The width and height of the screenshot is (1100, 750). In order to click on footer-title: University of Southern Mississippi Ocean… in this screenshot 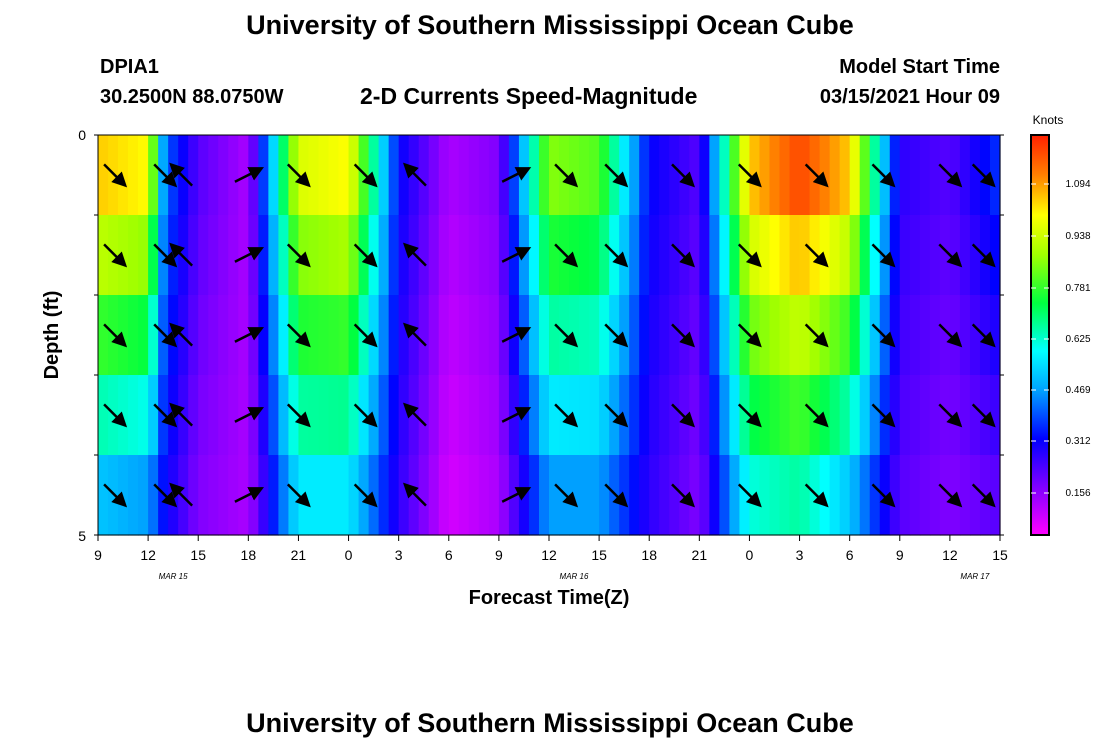, I will do `click(550, 723)`.